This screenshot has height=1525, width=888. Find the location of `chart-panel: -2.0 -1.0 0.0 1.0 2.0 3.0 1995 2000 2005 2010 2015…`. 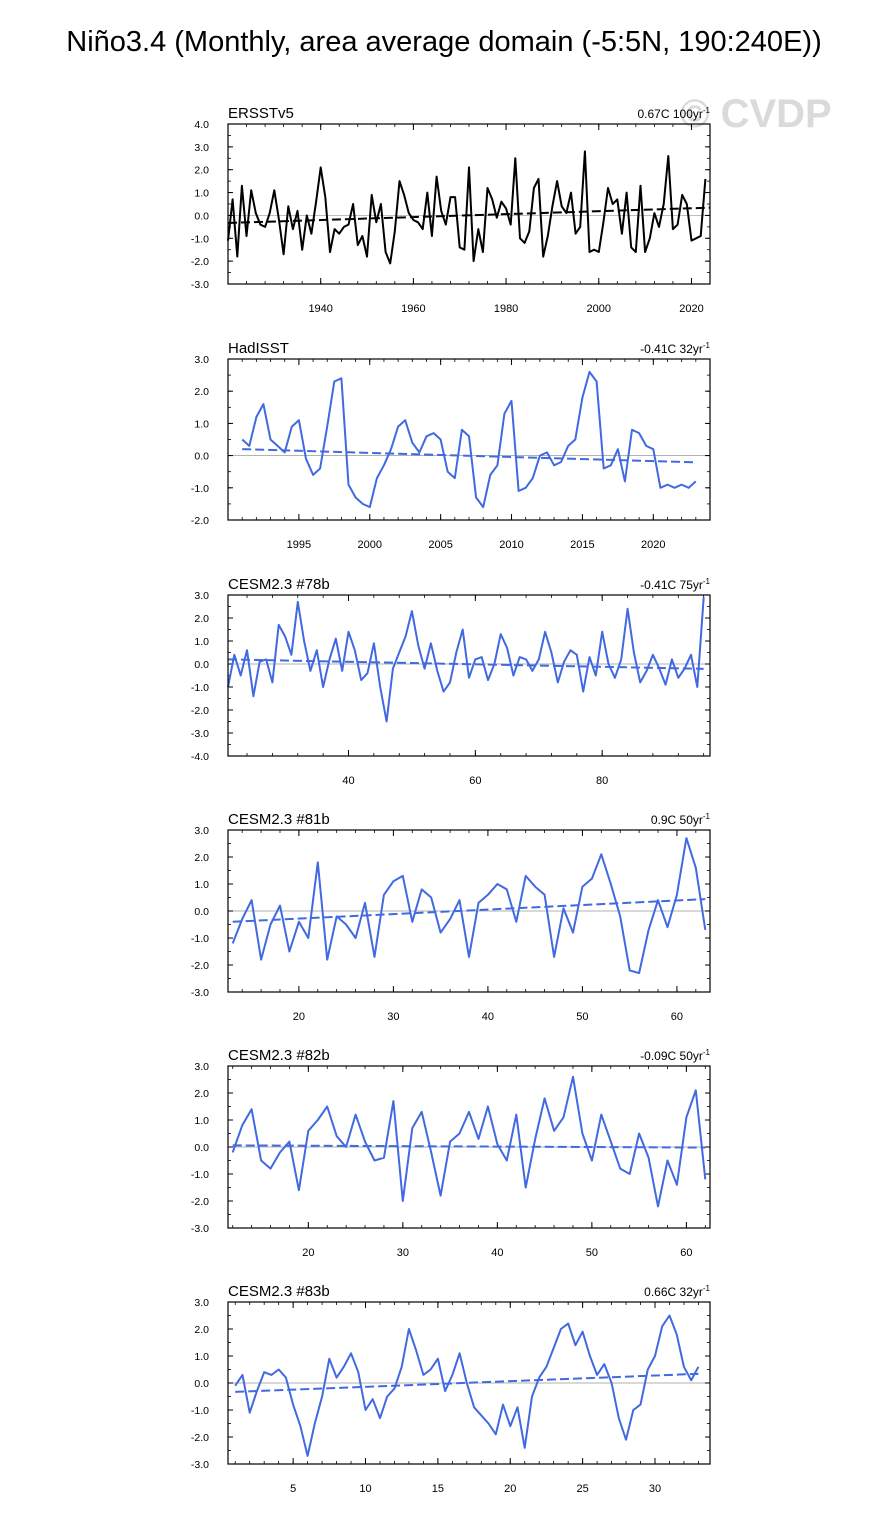

chart-panel: -2.0 -1.0 0.0 1.0 2.0 3.0 1995 2000 2005 2010 2015… is located at coordinates (451, 445).